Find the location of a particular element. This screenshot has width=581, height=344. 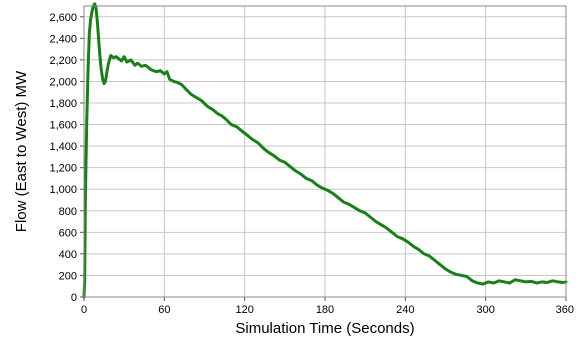

y-tick-label: 600 is located at coordinates (68, 233).